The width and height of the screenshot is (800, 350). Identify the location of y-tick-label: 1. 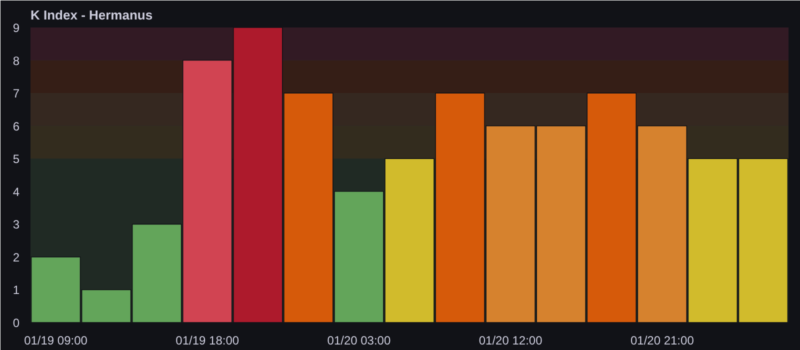
(16, 290).